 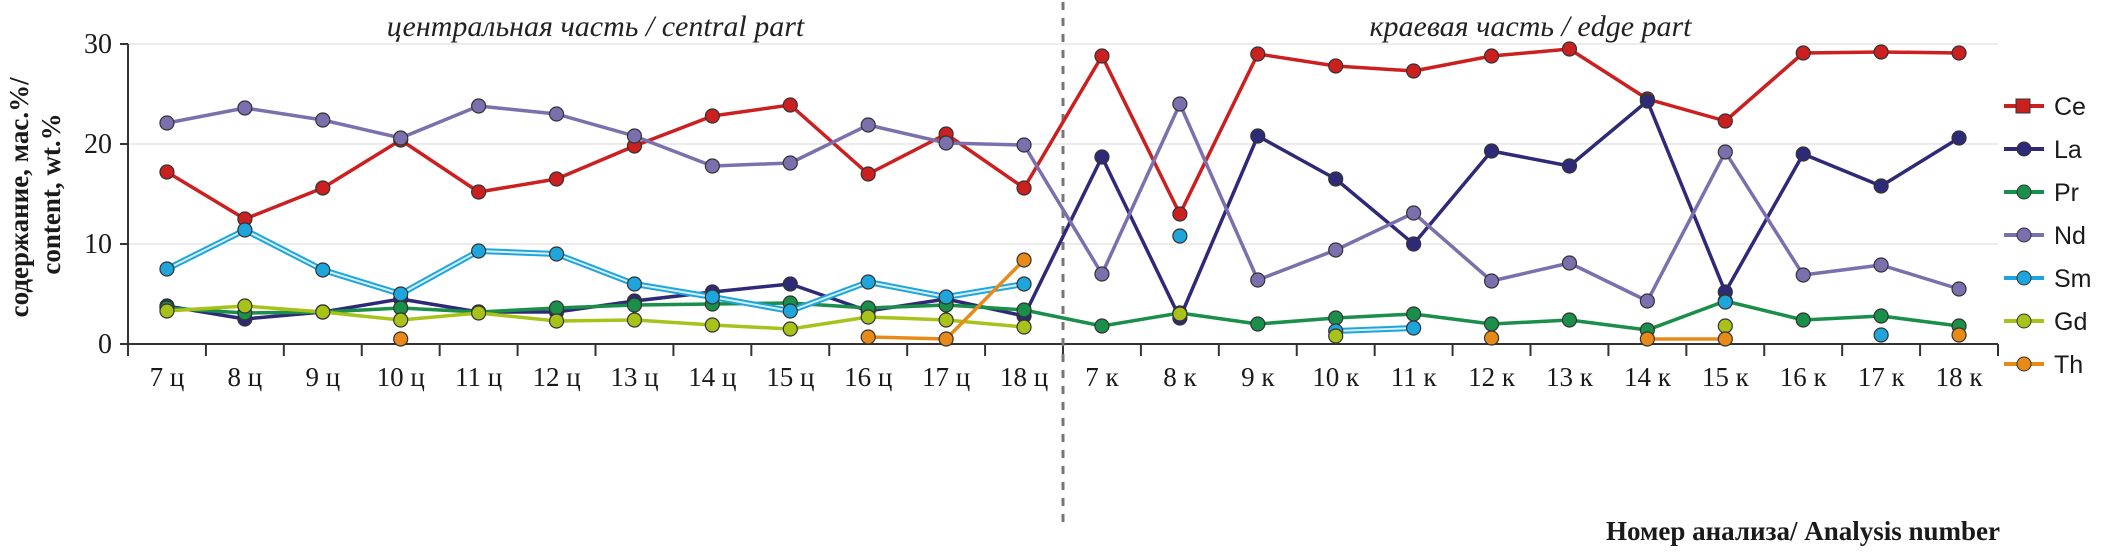 I want to click on x-tick-label-16: 11 к, so click(x=1414, y=377).